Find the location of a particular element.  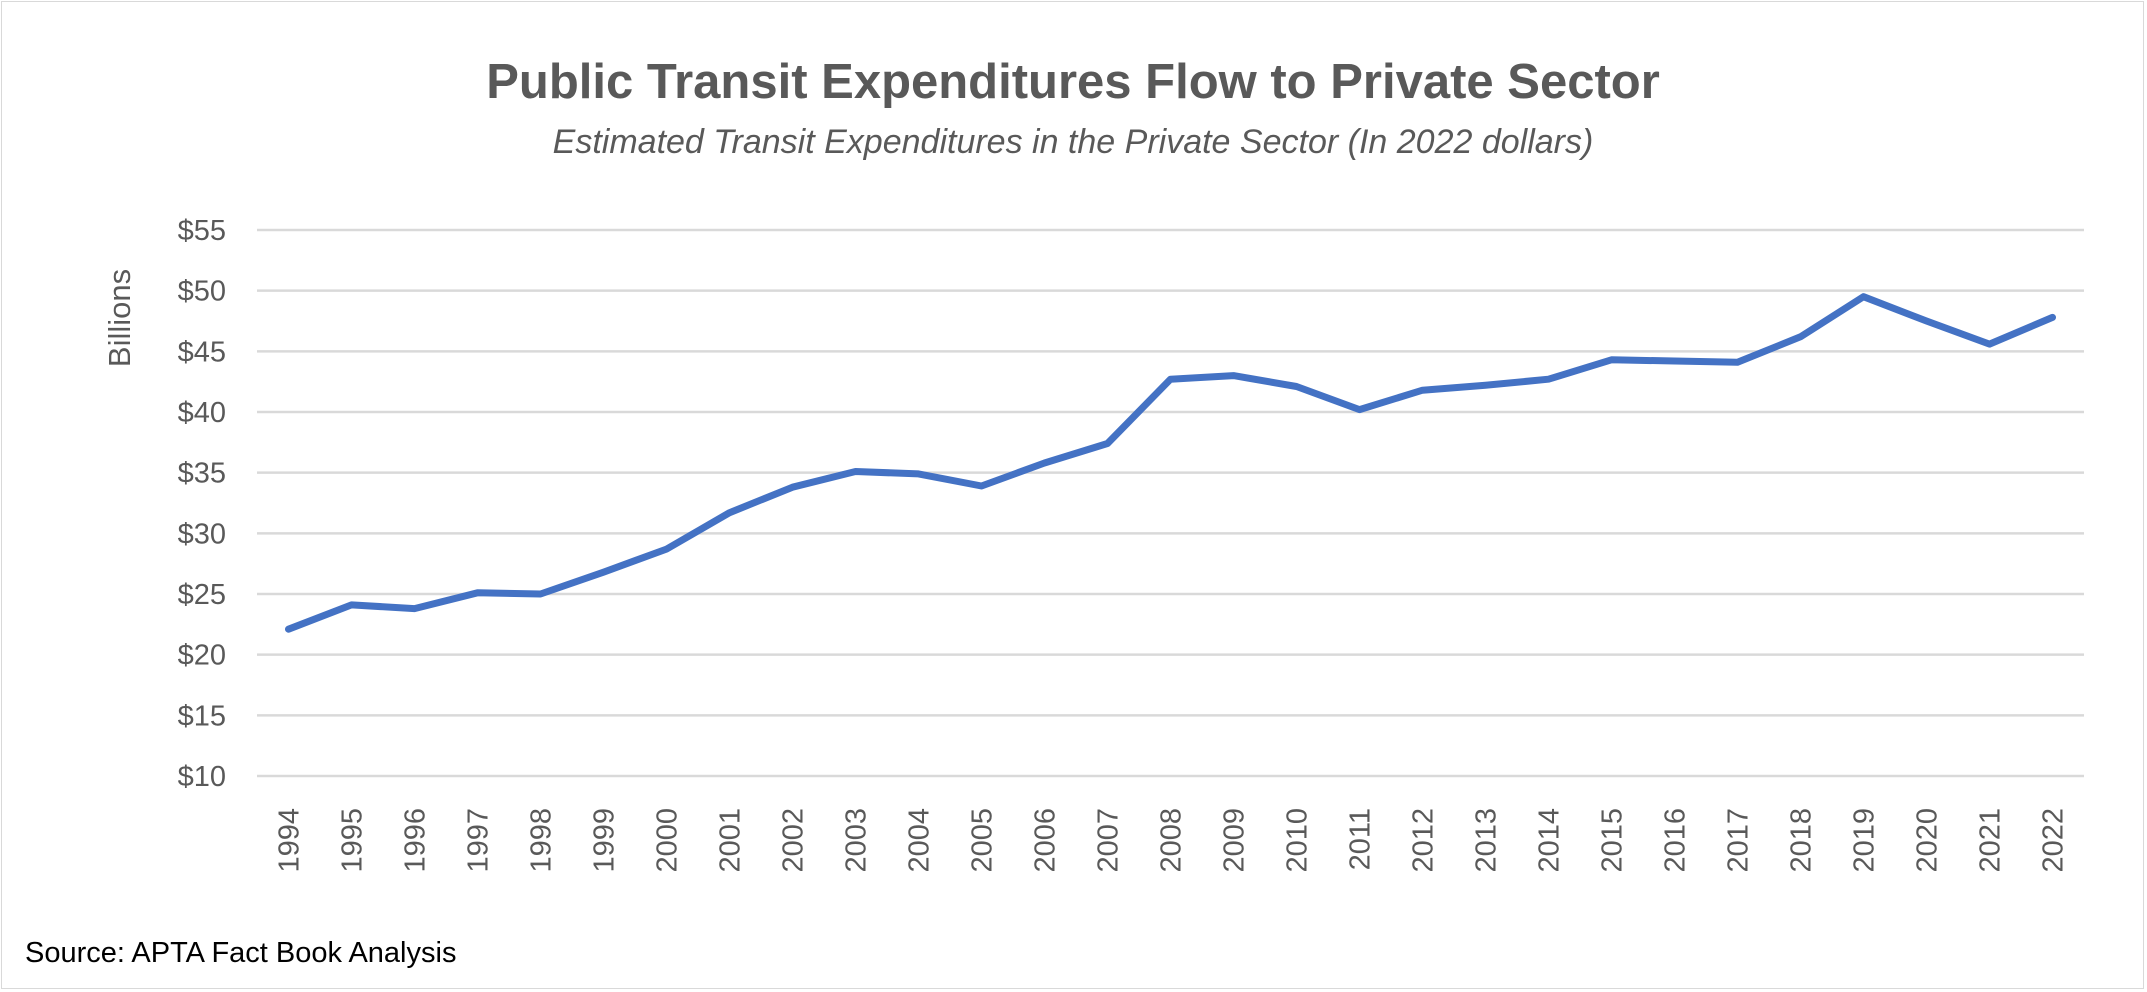

source-note: Source: APTA Fact Book Analysis is located at coordinates (240, 953).